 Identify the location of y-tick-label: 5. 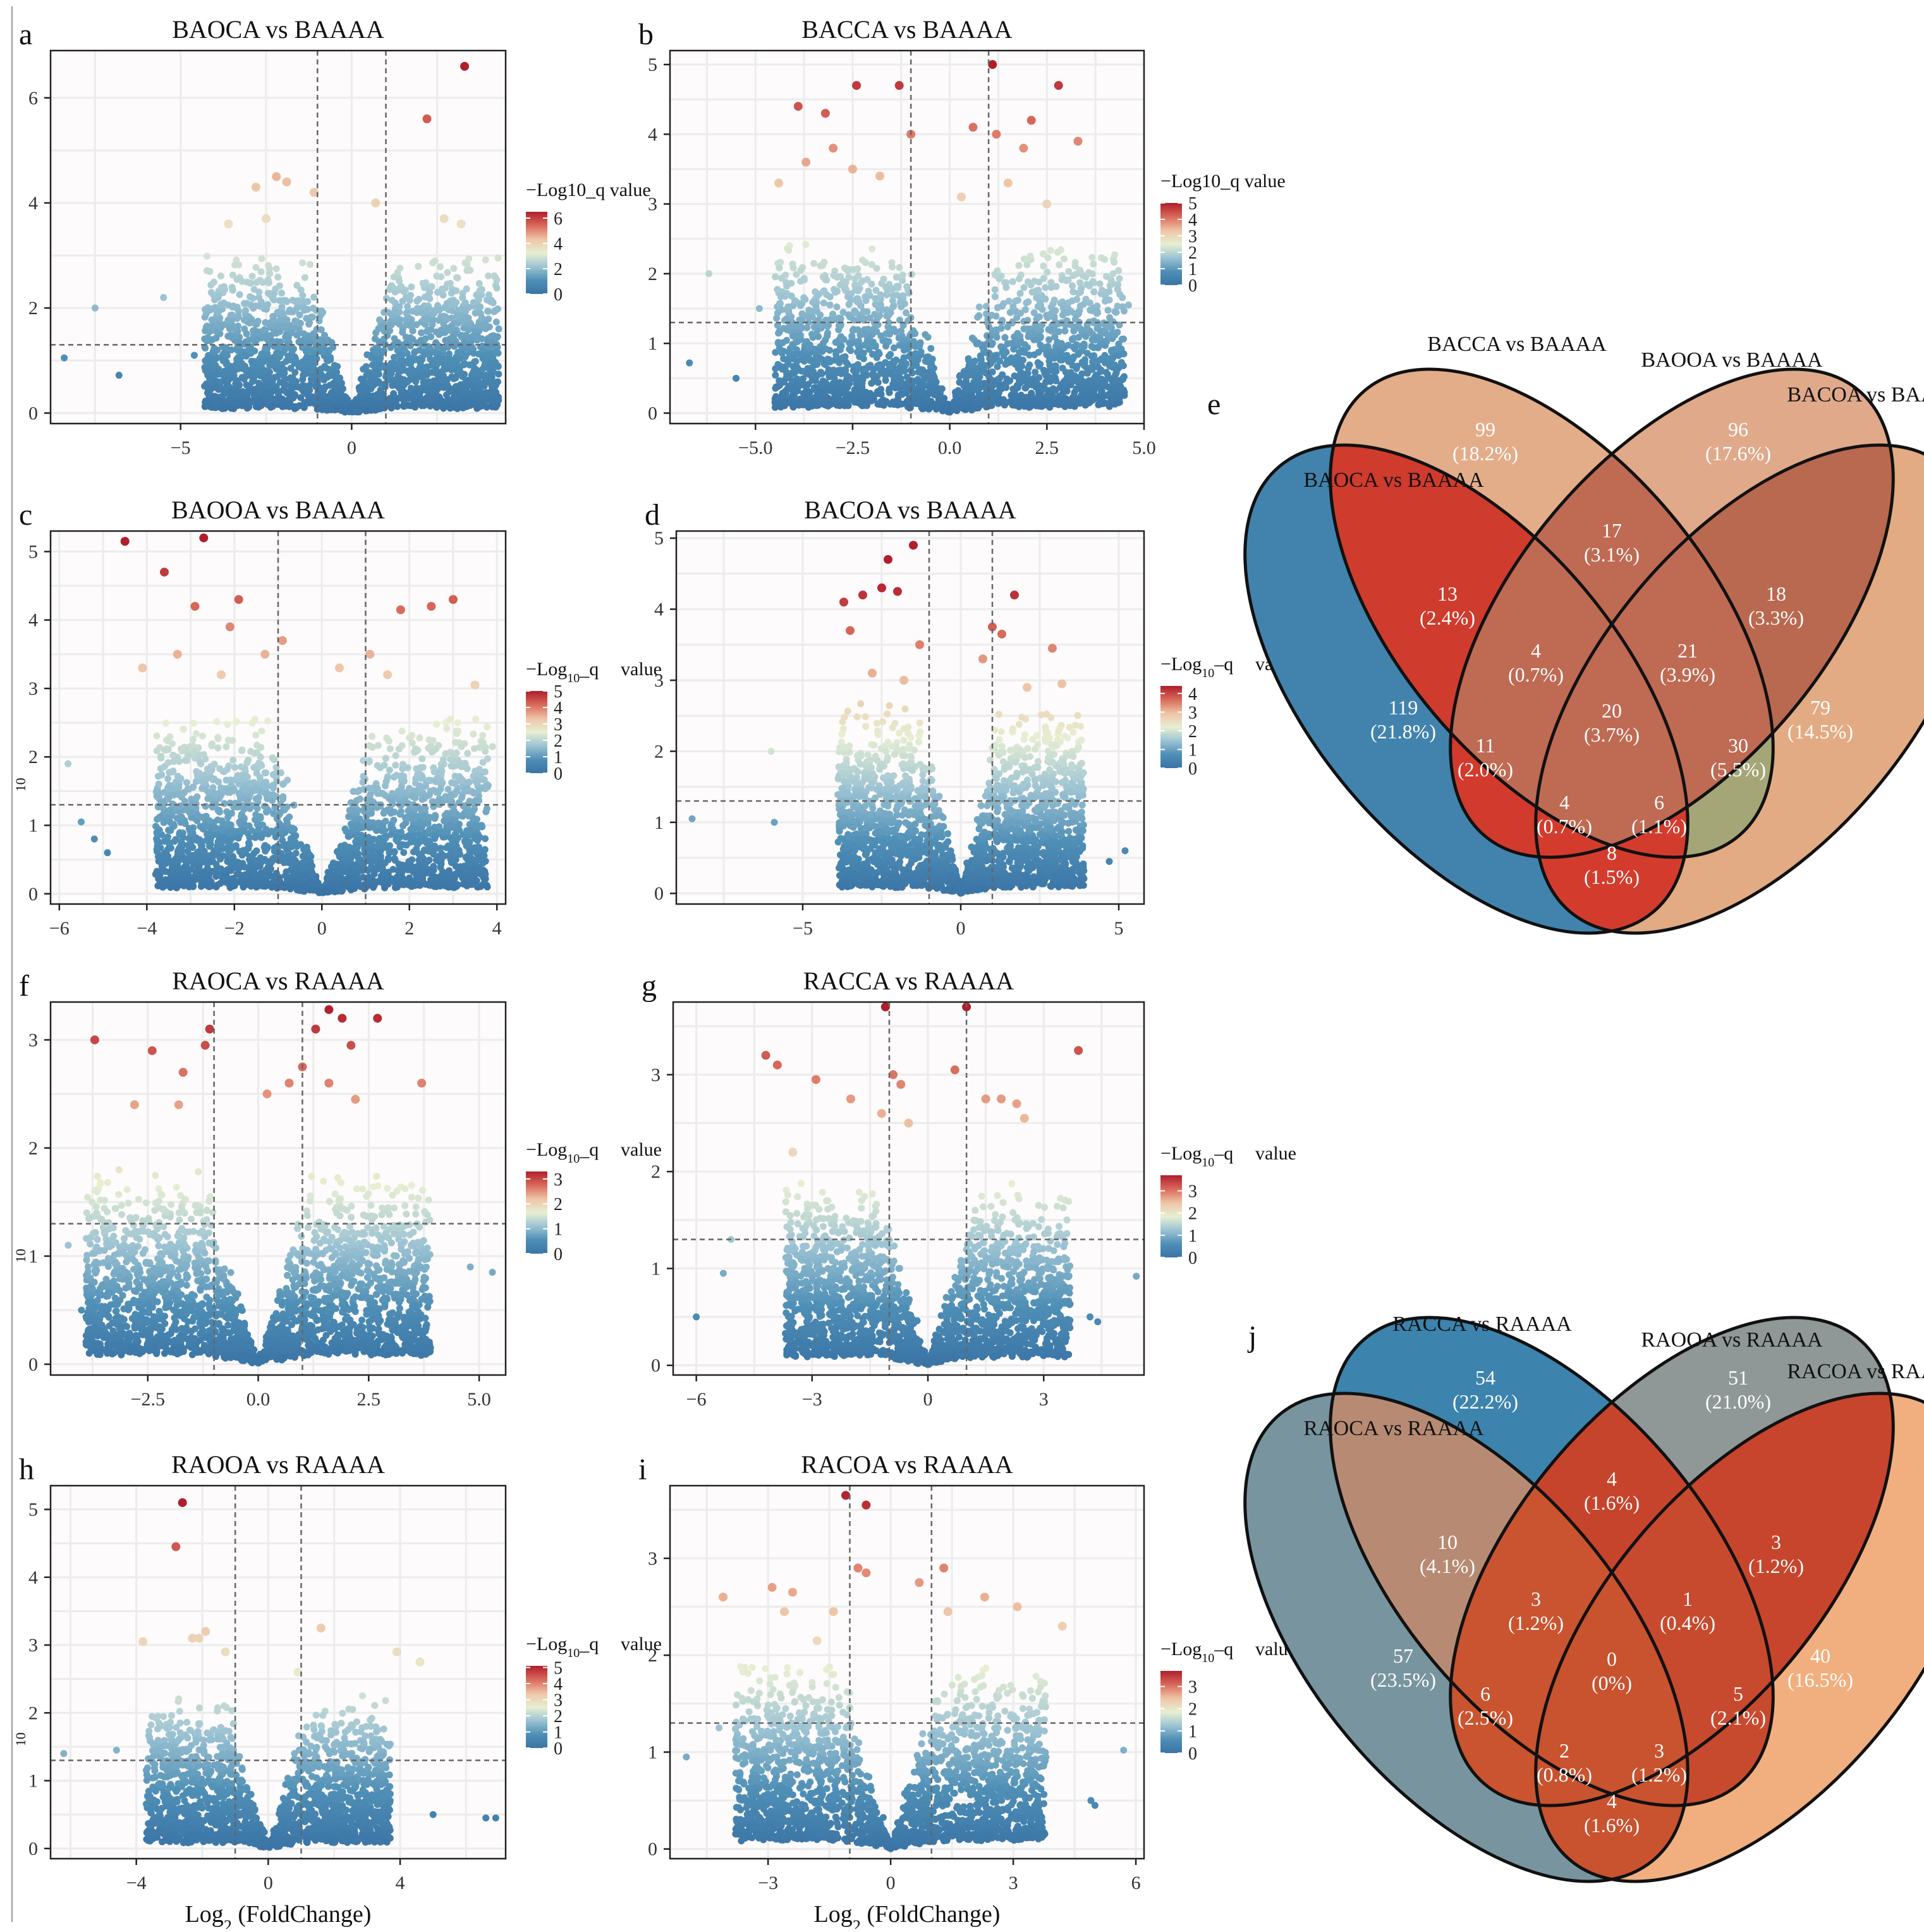
(652, 64).